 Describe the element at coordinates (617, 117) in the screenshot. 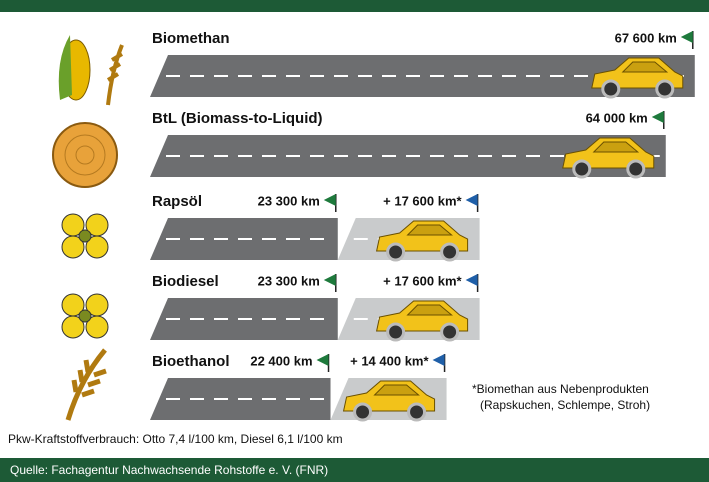

I see `value-label: 64 000 km` at that location.